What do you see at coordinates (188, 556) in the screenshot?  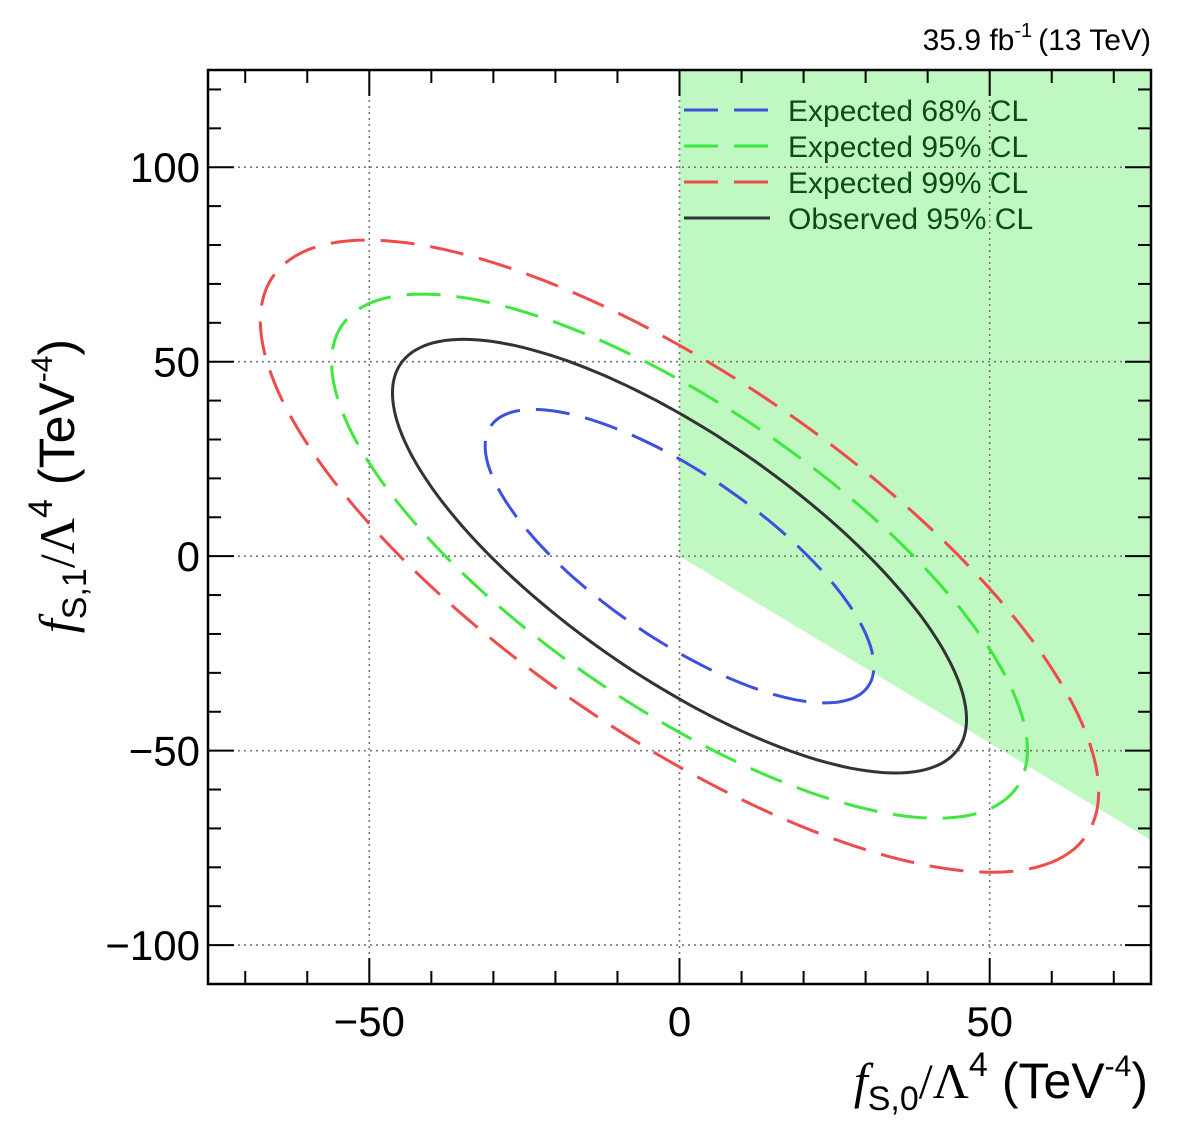 I see `y-tick-label: 0` at bounding box center [188, 556].